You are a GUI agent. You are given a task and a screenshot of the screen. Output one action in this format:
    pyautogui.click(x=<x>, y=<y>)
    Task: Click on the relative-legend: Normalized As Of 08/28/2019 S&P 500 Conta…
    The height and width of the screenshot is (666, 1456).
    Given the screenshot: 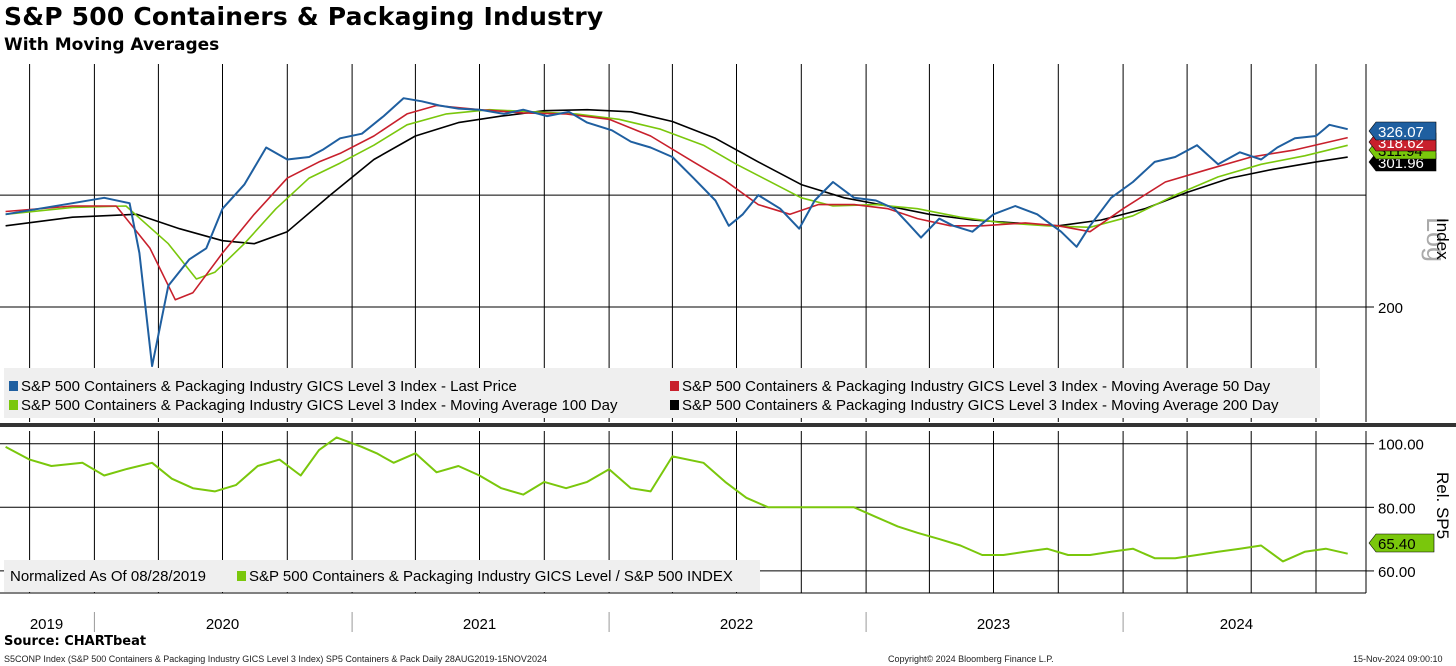 What is the action you would take?
    pyautogui.click(x=382, y=576)
    